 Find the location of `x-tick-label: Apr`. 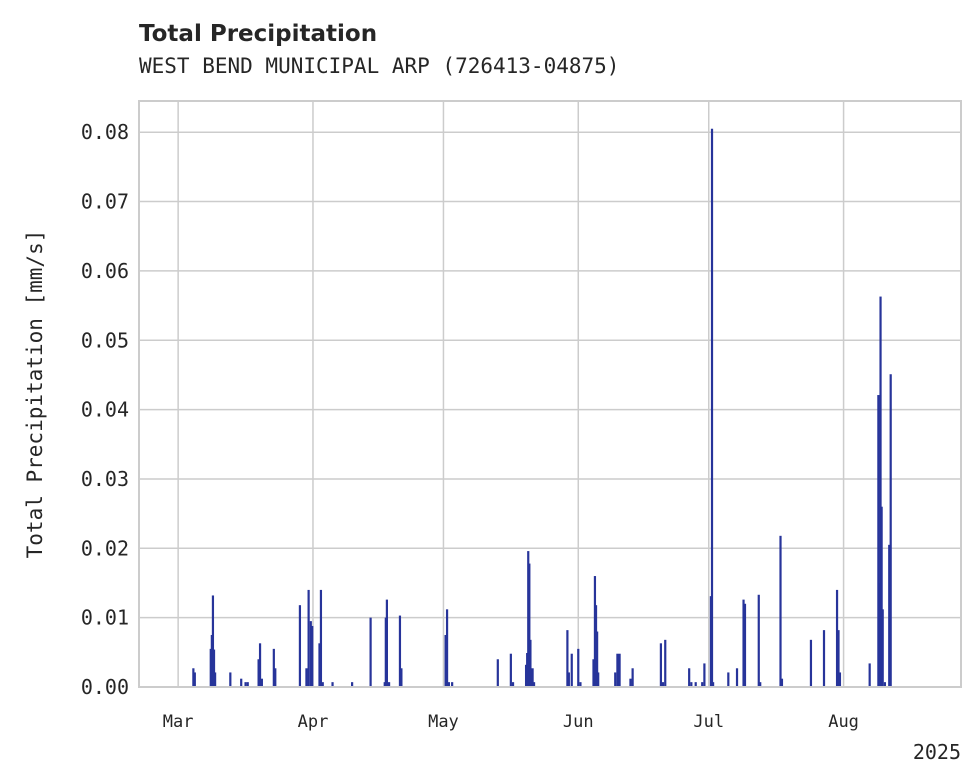

x-tick-label: Apr is located at coordinates (313, 722).